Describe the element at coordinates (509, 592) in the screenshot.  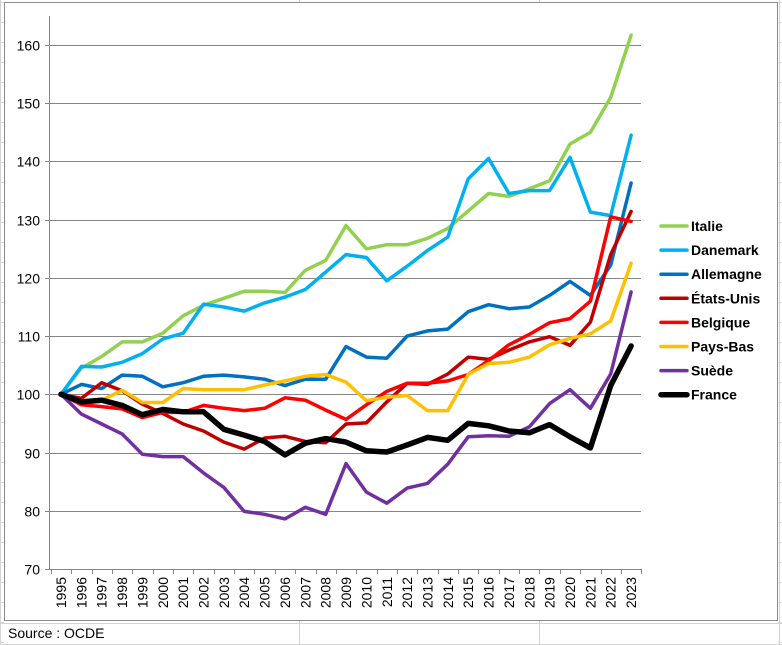
I see `x-tick-label: 2017` at that location.